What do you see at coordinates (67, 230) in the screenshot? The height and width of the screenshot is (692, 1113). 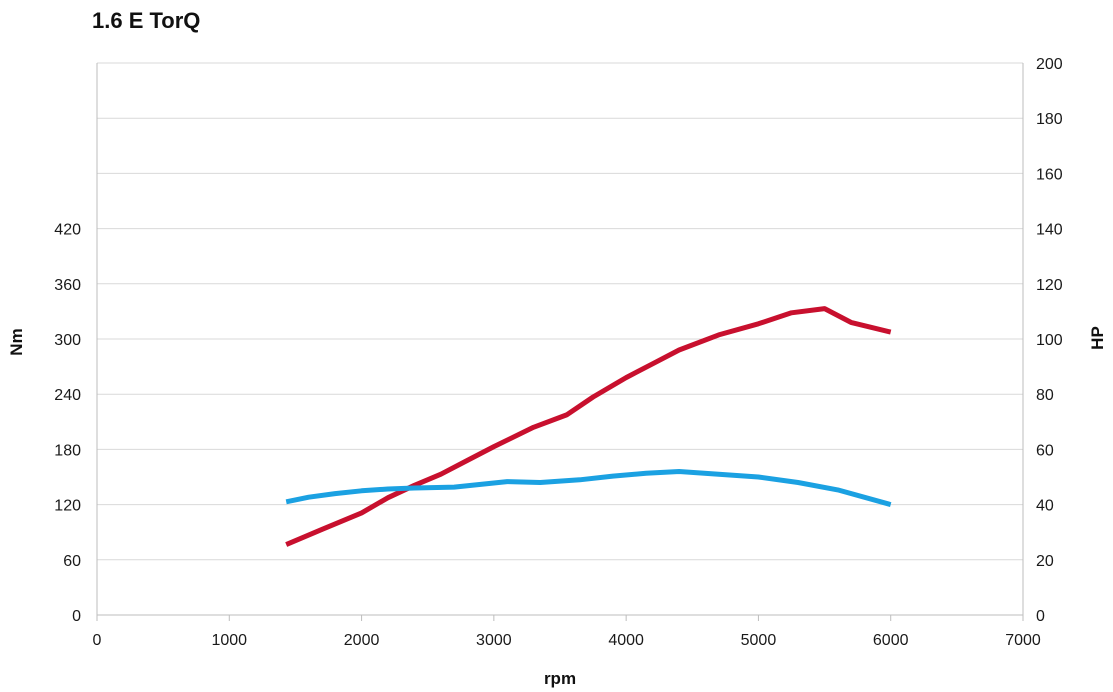 I see `left-y-tick-label: 420` at bounding box center [67, 230].